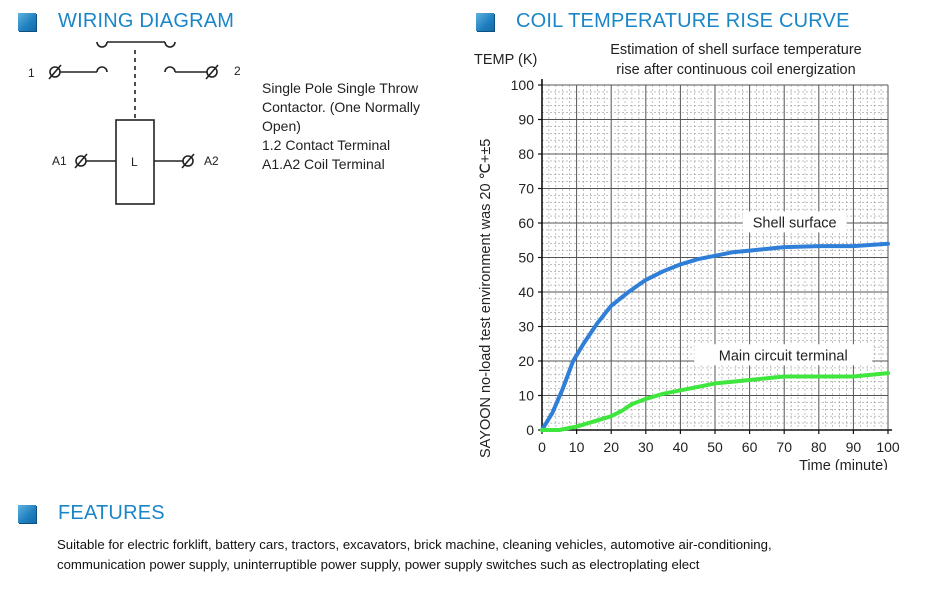  What do you see at coordinates (843, 464) in the screenshot?
I see `x-axis-label: Time (minute)` at bounding box center [843, 464].